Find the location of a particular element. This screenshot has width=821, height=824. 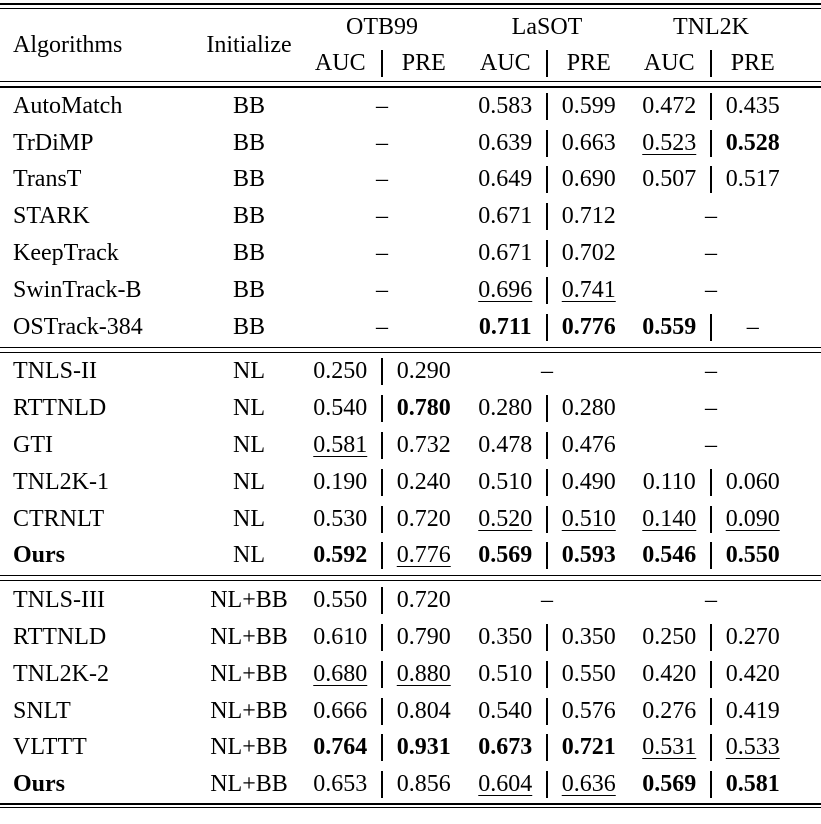

metric-cell-otb99: 0.610 0.790 is located at coordinates (382, 638).